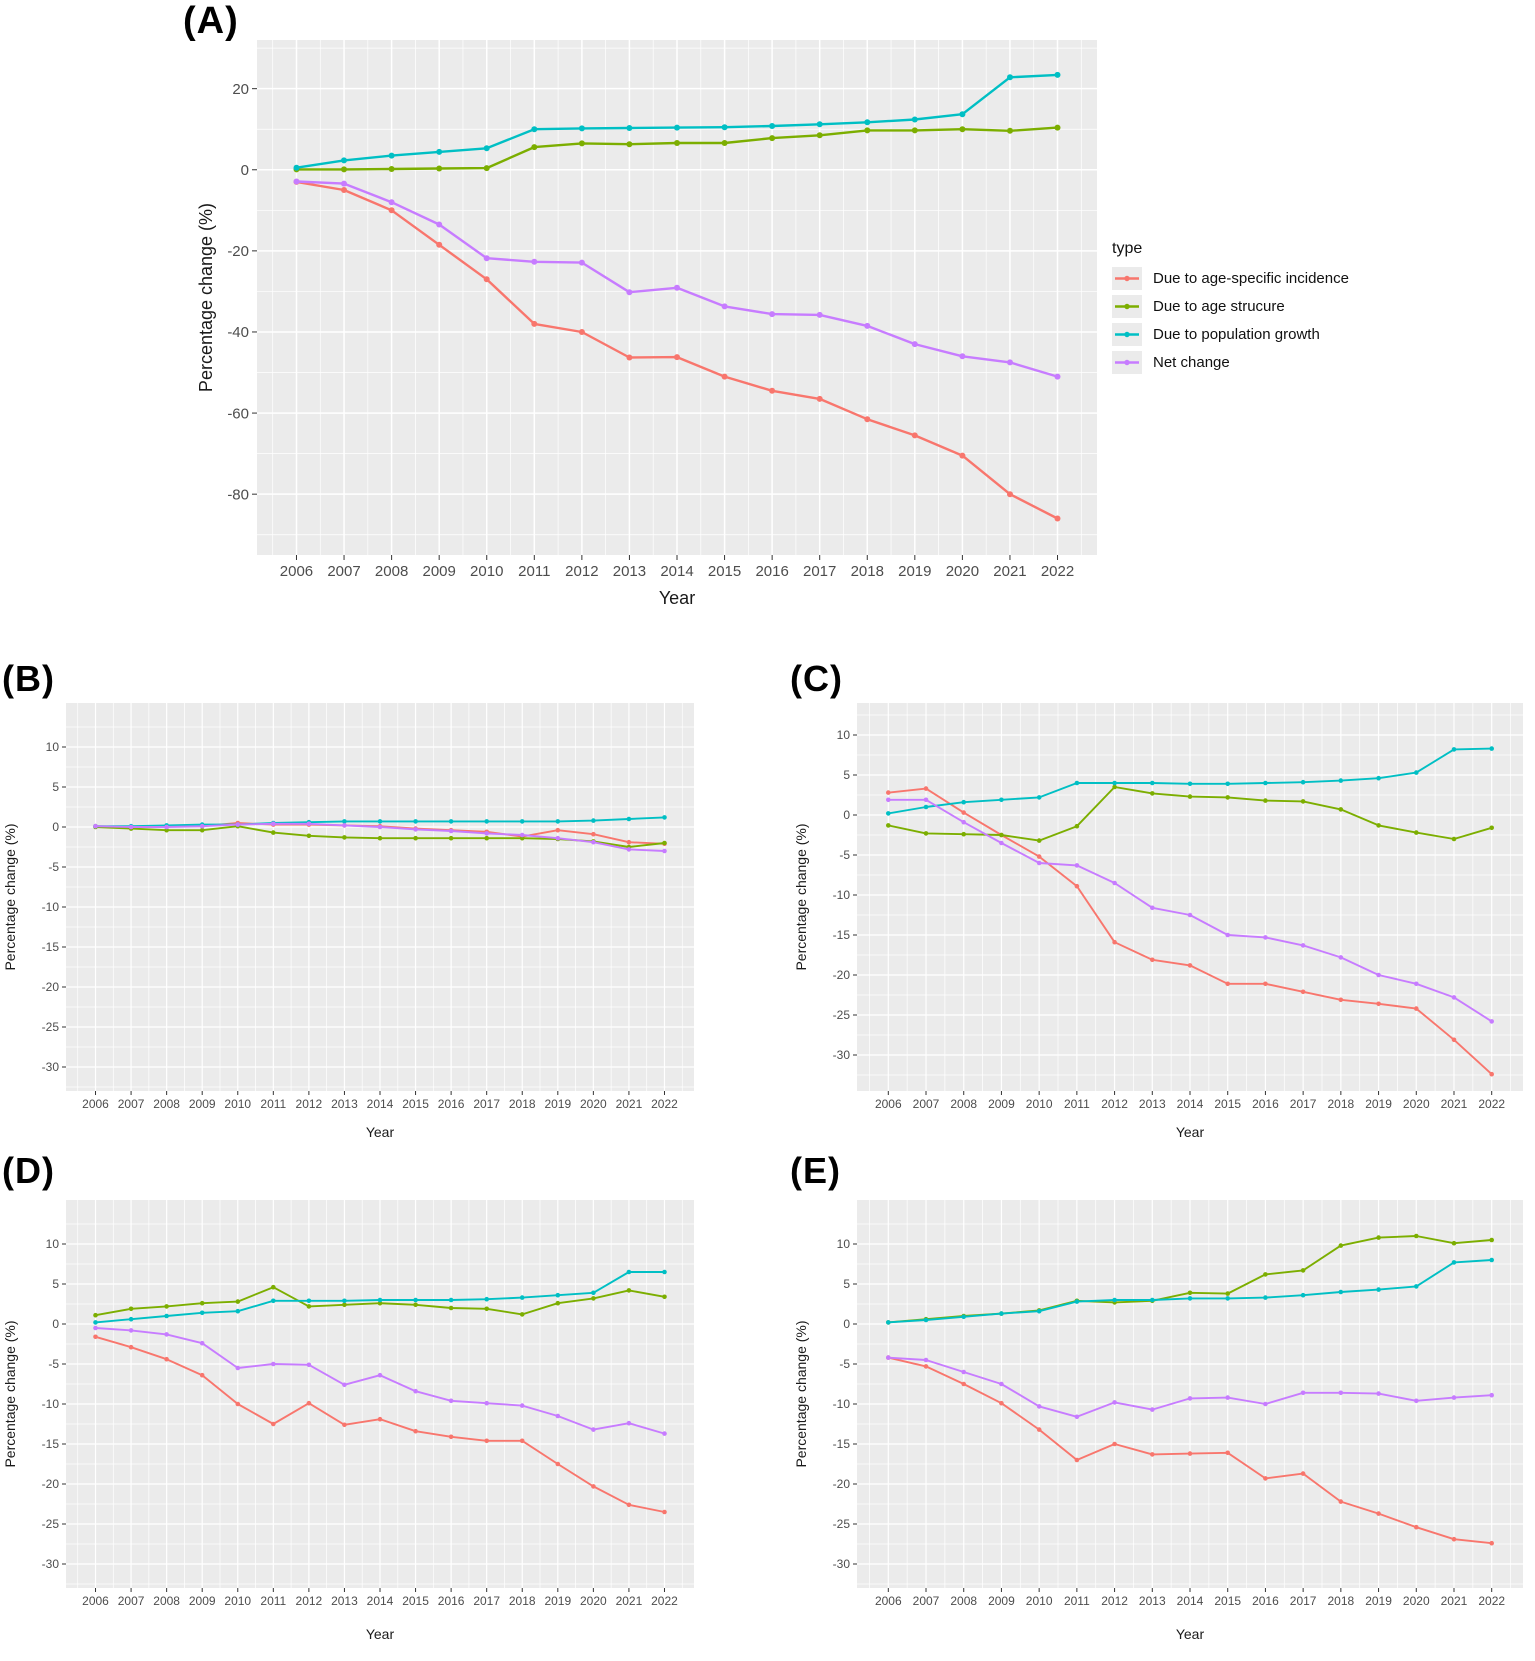  I want to click on panel-label-d: (D), so click(28, 1170).